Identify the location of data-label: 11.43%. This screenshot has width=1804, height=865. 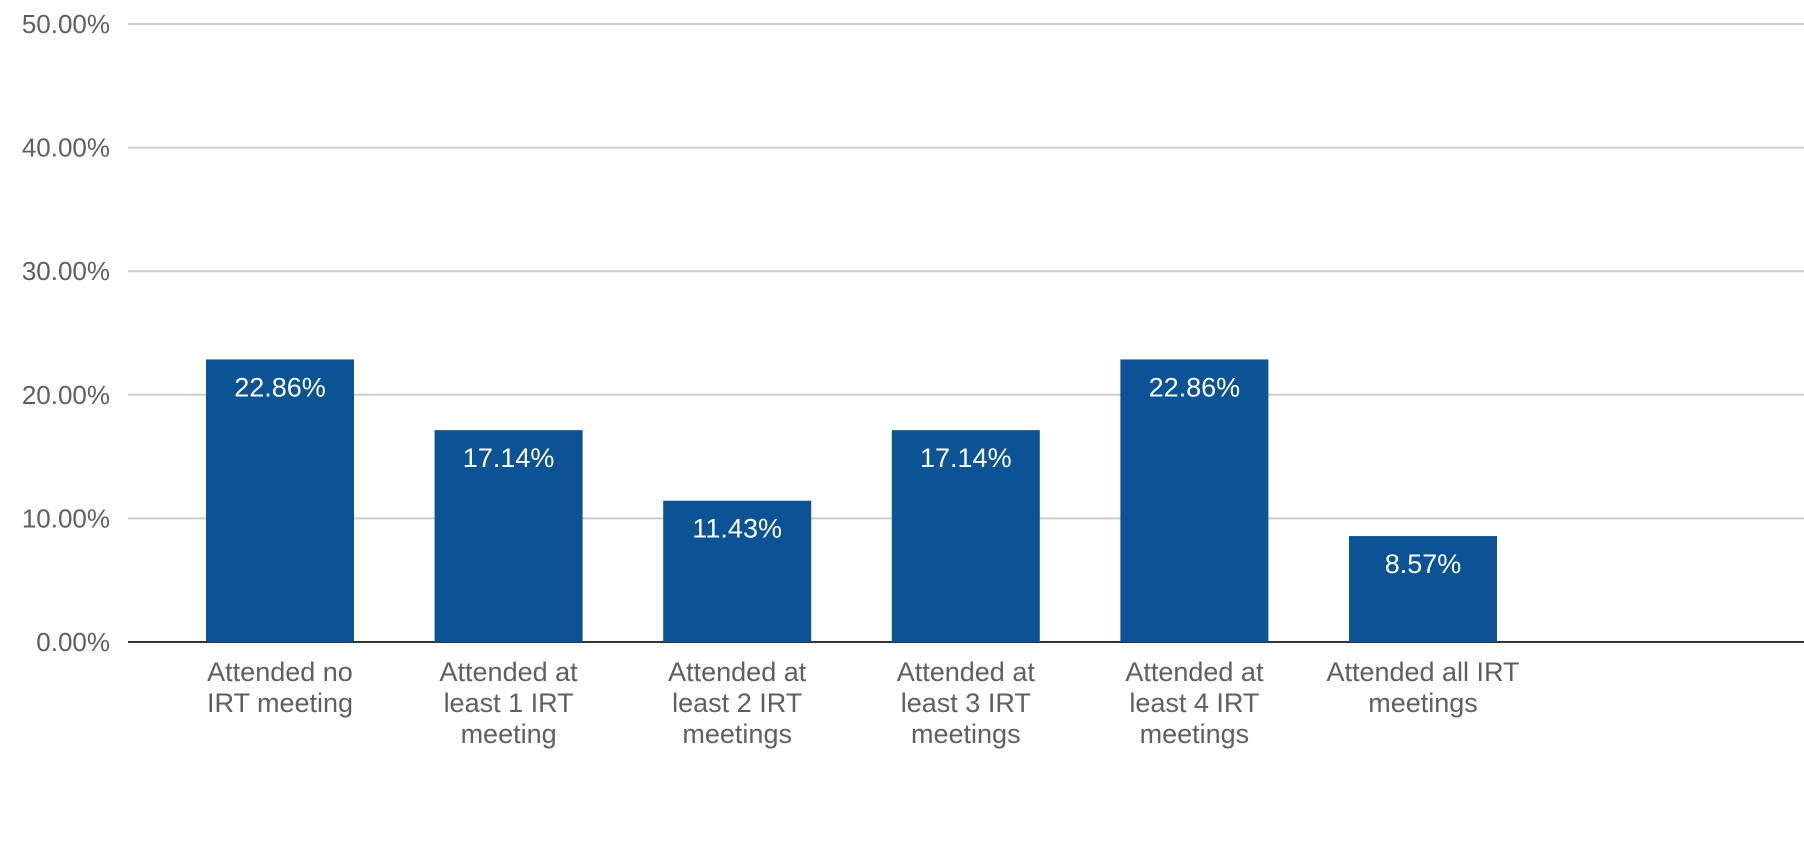
(737, 529).